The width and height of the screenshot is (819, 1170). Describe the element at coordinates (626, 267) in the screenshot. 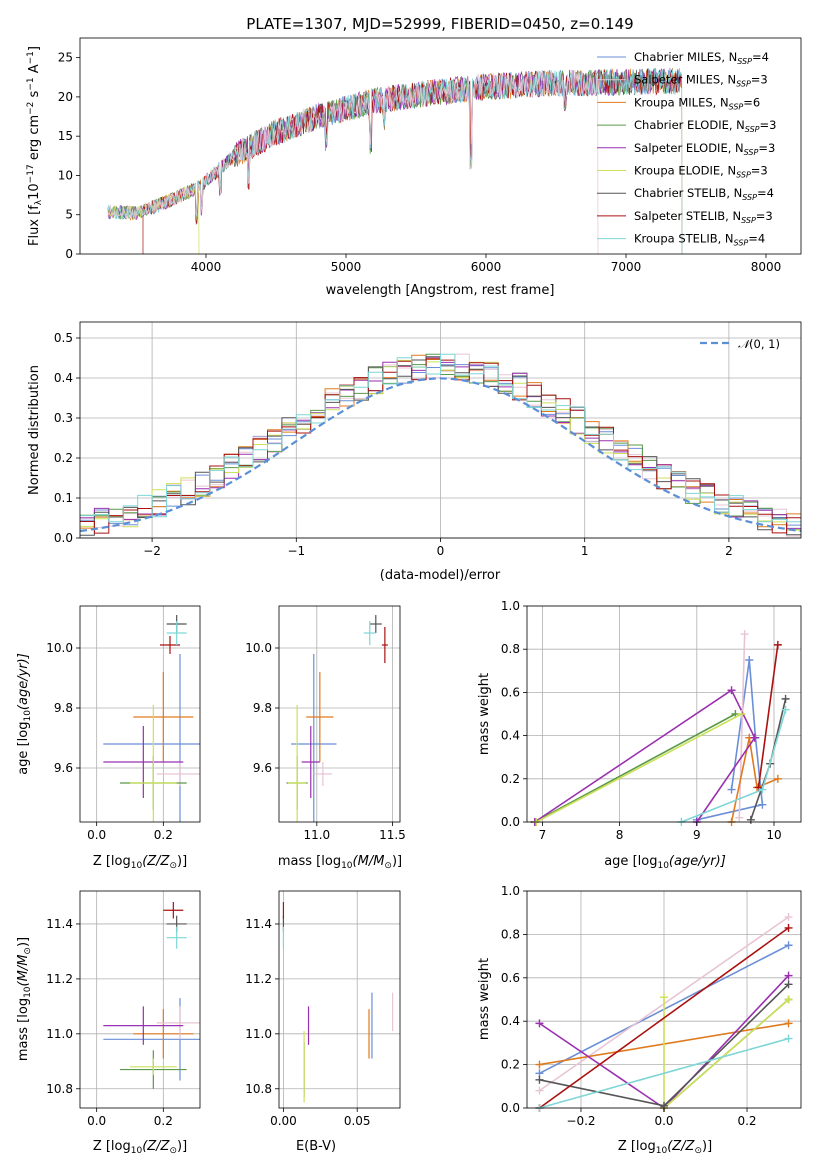

I see `x-tick-label: 7000` at that location.